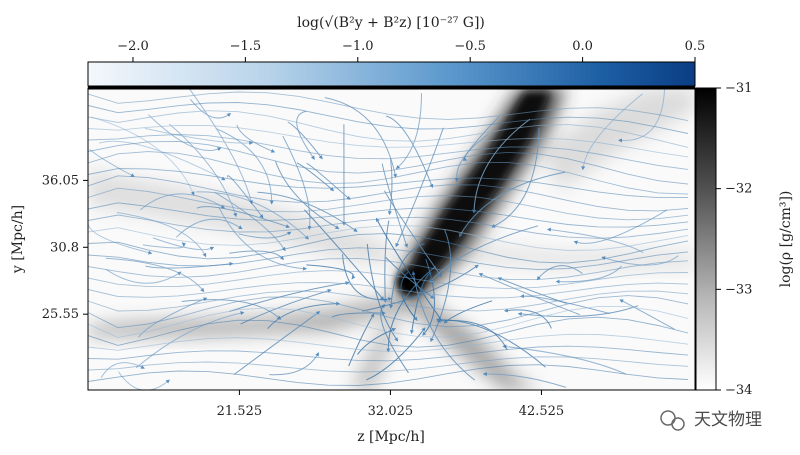 This screenshot has height=455, width=800. Describe the element at coordinates (706, 239) in the screenshot. I see `density-colorbar-bar` at that location.